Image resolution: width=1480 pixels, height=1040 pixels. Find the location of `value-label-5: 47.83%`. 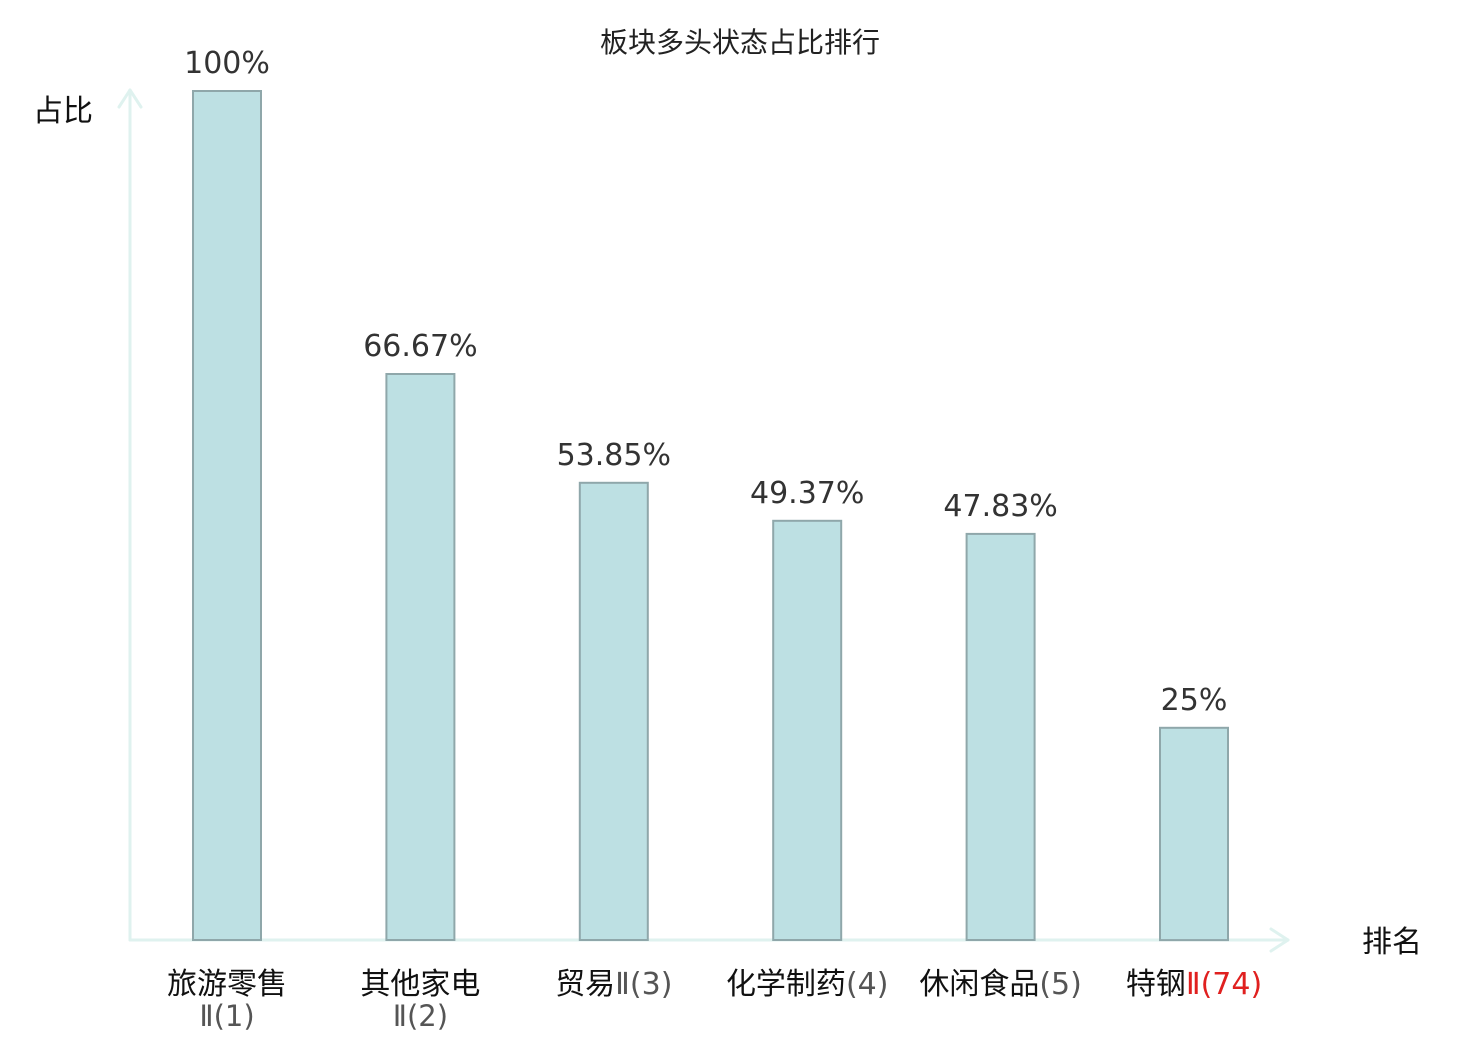

value-label-5: 47.83% is located at coordinates (1000, 506).